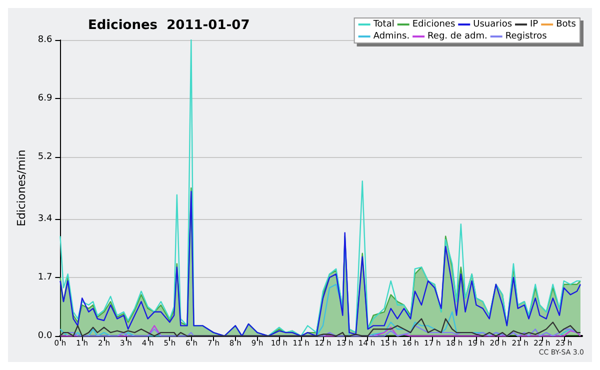  I want to click on y-tick-label: 1.7, so click(45, 277).